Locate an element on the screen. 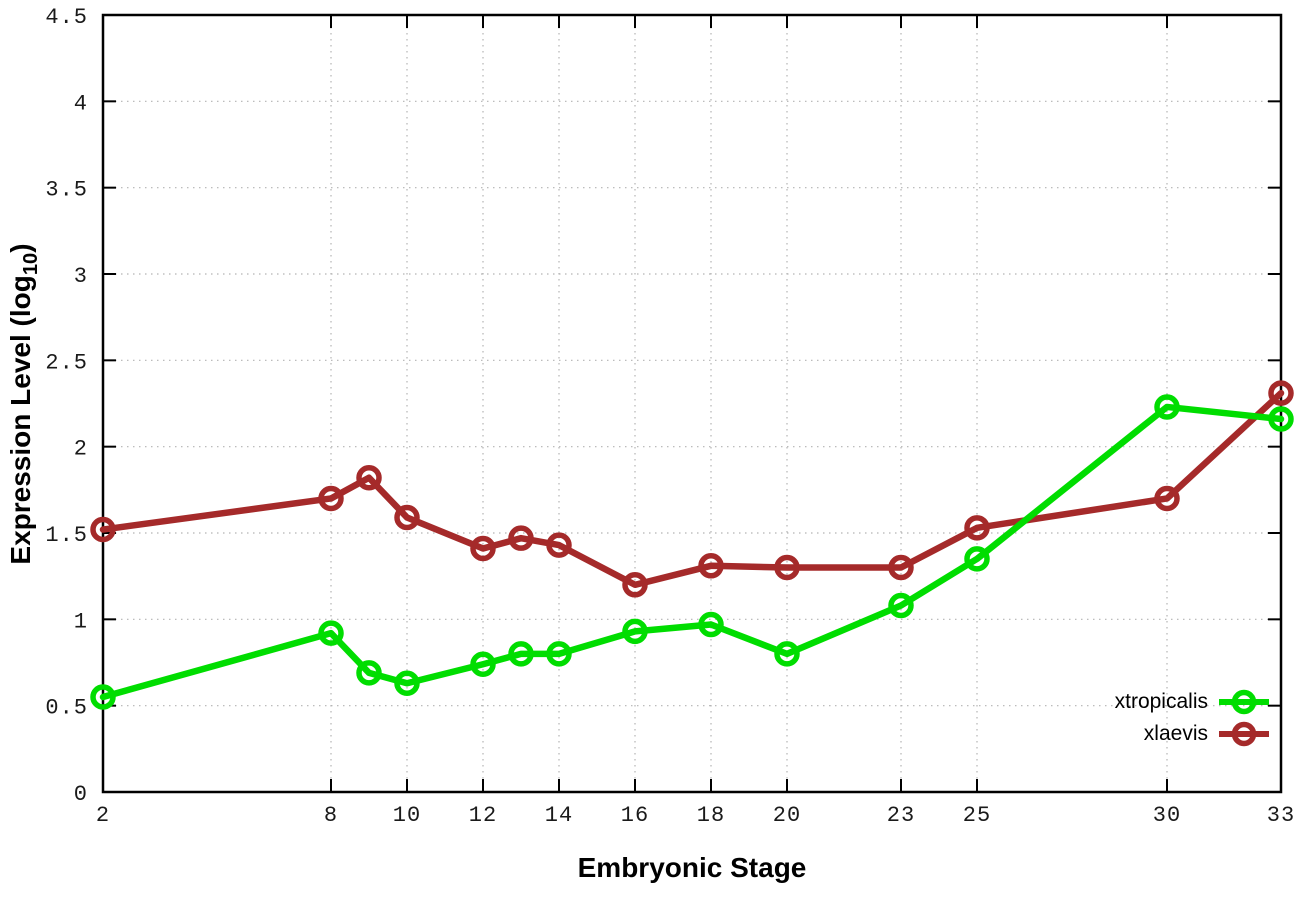 This screenshot has height=907, width=1296. x-tick-label: 20 is located at coordinates (787, 815).